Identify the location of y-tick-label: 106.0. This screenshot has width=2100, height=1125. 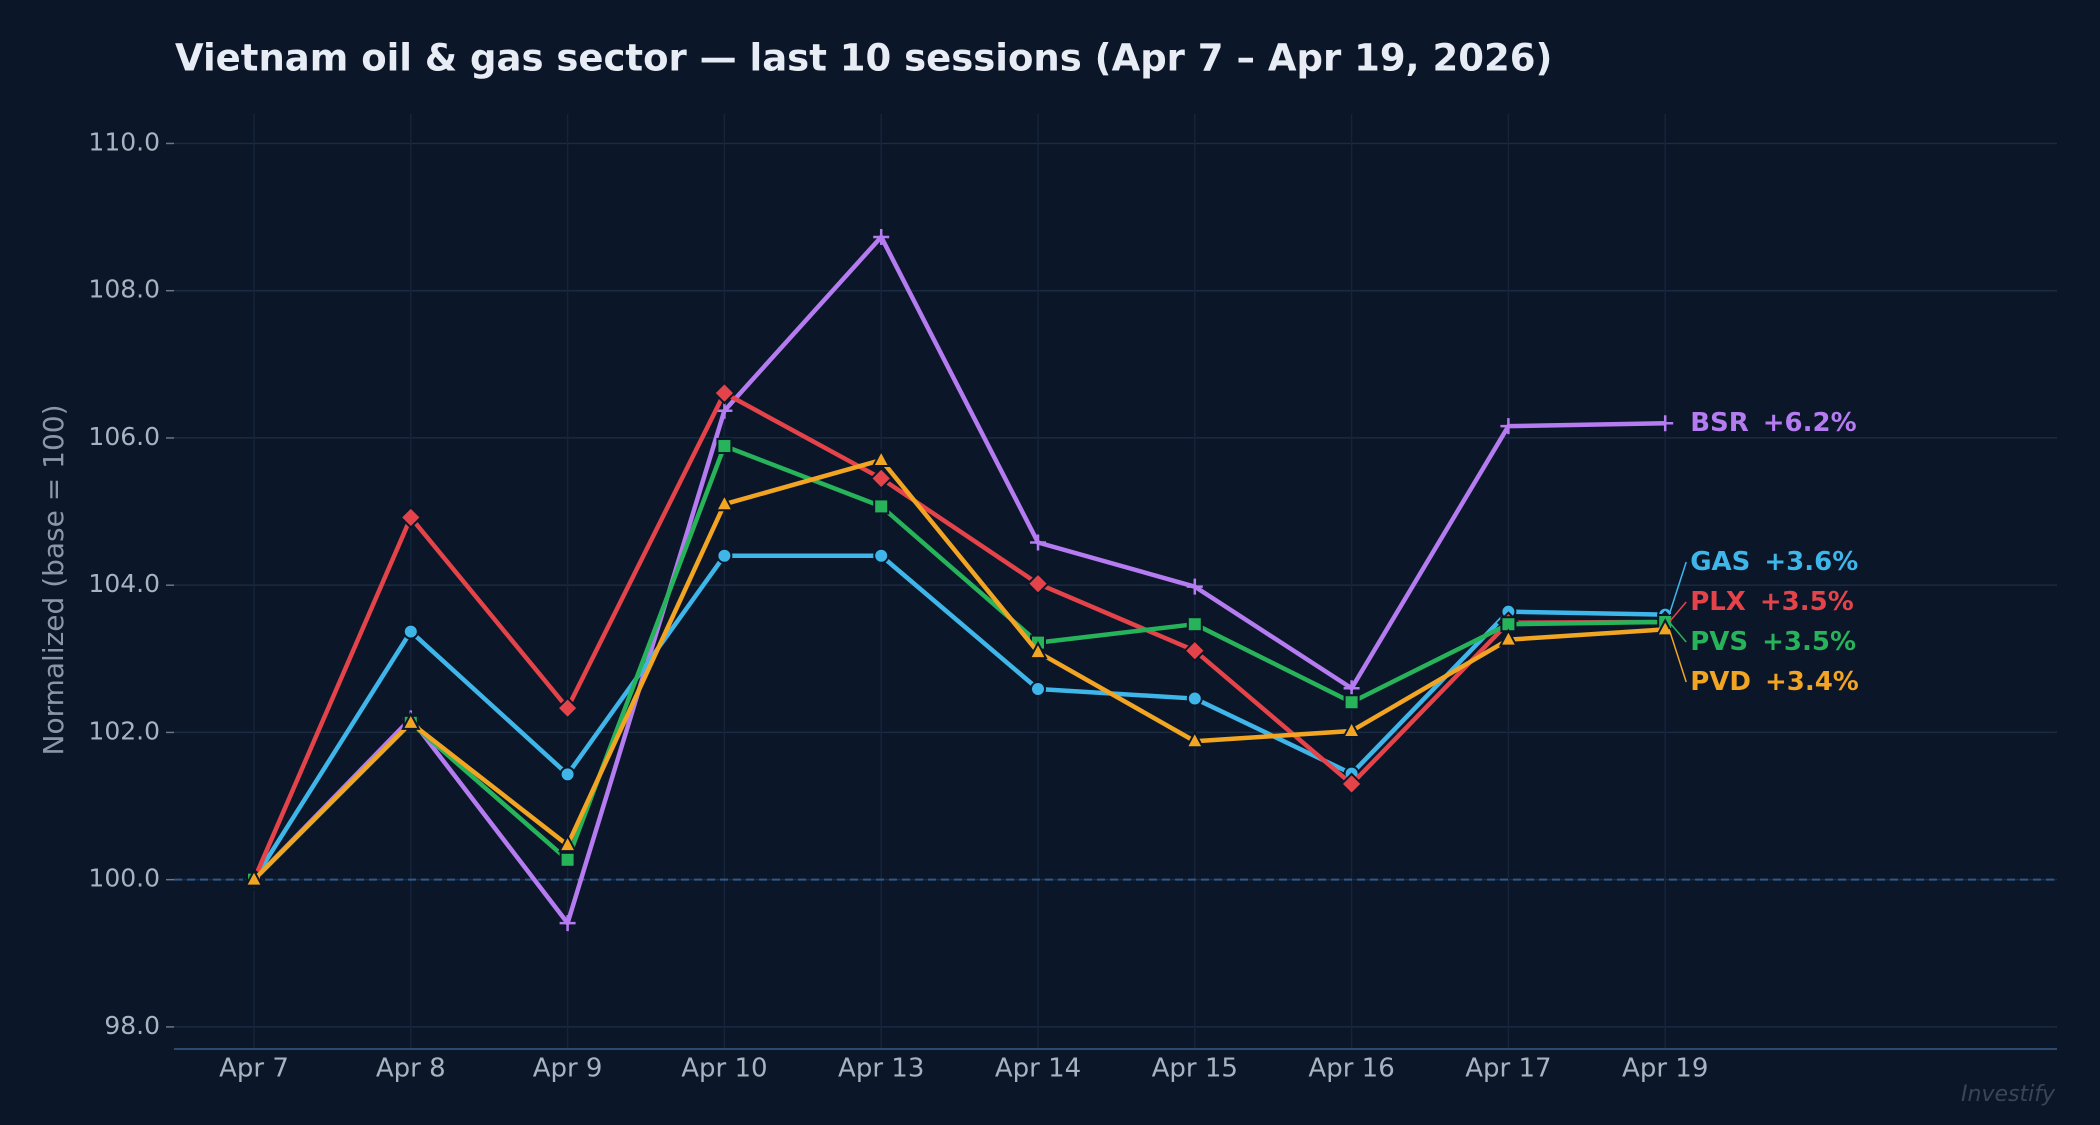
(124, 436).